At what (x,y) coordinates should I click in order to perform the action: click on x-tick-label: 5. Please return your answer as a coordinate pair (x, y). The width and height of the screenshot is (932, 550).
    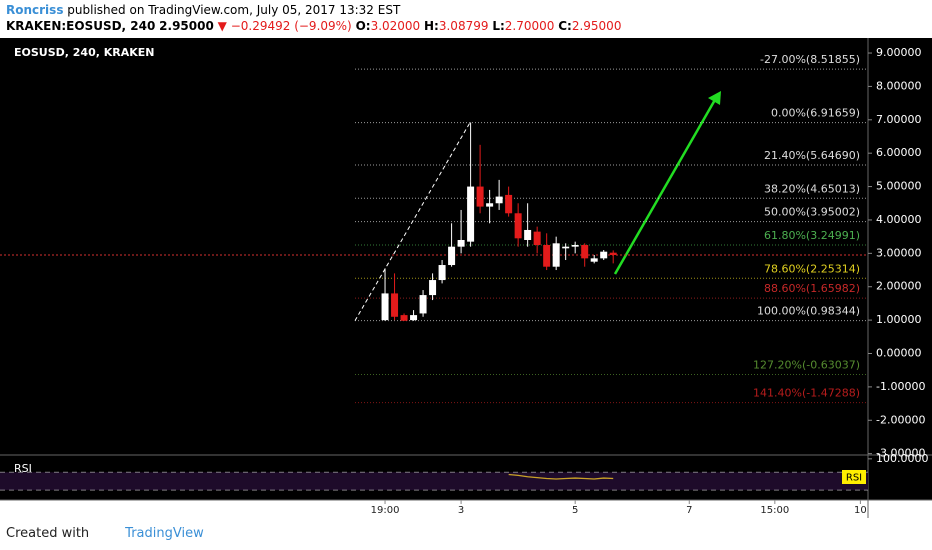
    Looking at the image, I should click on (575, 510).